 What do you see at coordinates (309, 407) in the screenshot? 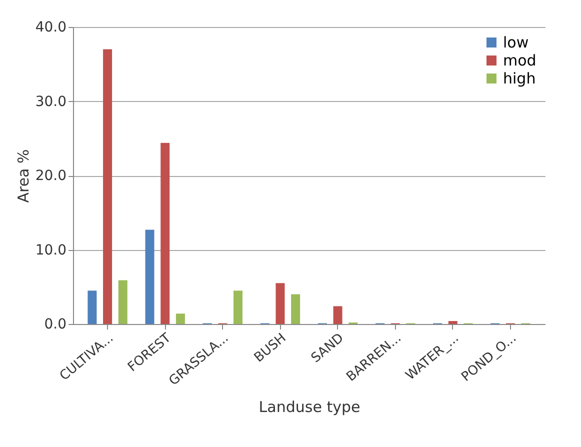
I see `x-axis-title: Landuse type` at bounding box center [309, 407].